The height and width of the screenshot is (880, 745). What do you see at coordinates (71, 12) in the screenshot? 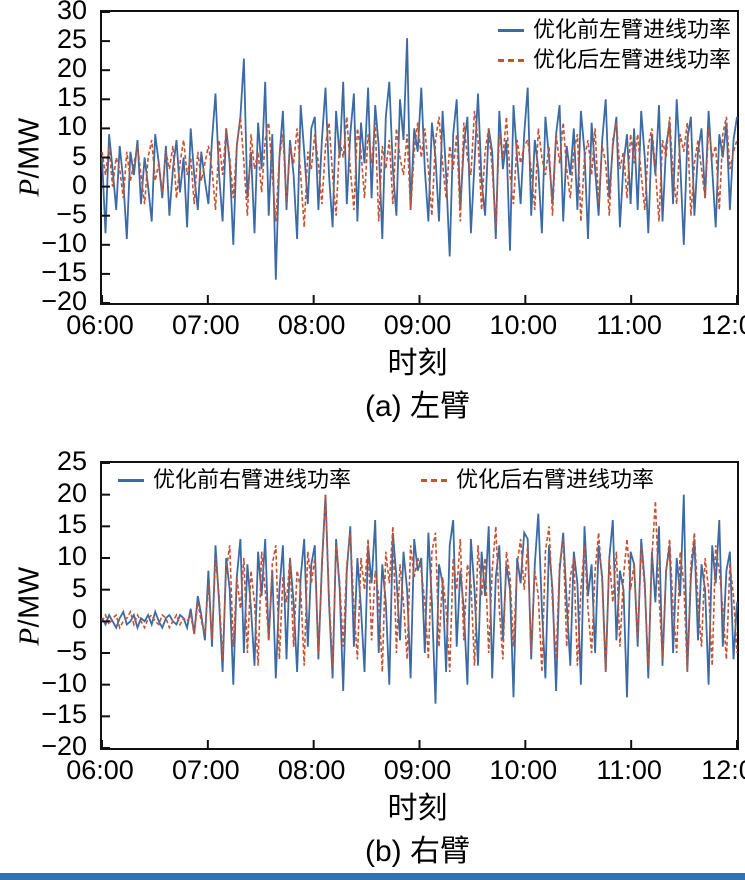
I see `y-tick-label: 30` at bounding box center [71, 12].